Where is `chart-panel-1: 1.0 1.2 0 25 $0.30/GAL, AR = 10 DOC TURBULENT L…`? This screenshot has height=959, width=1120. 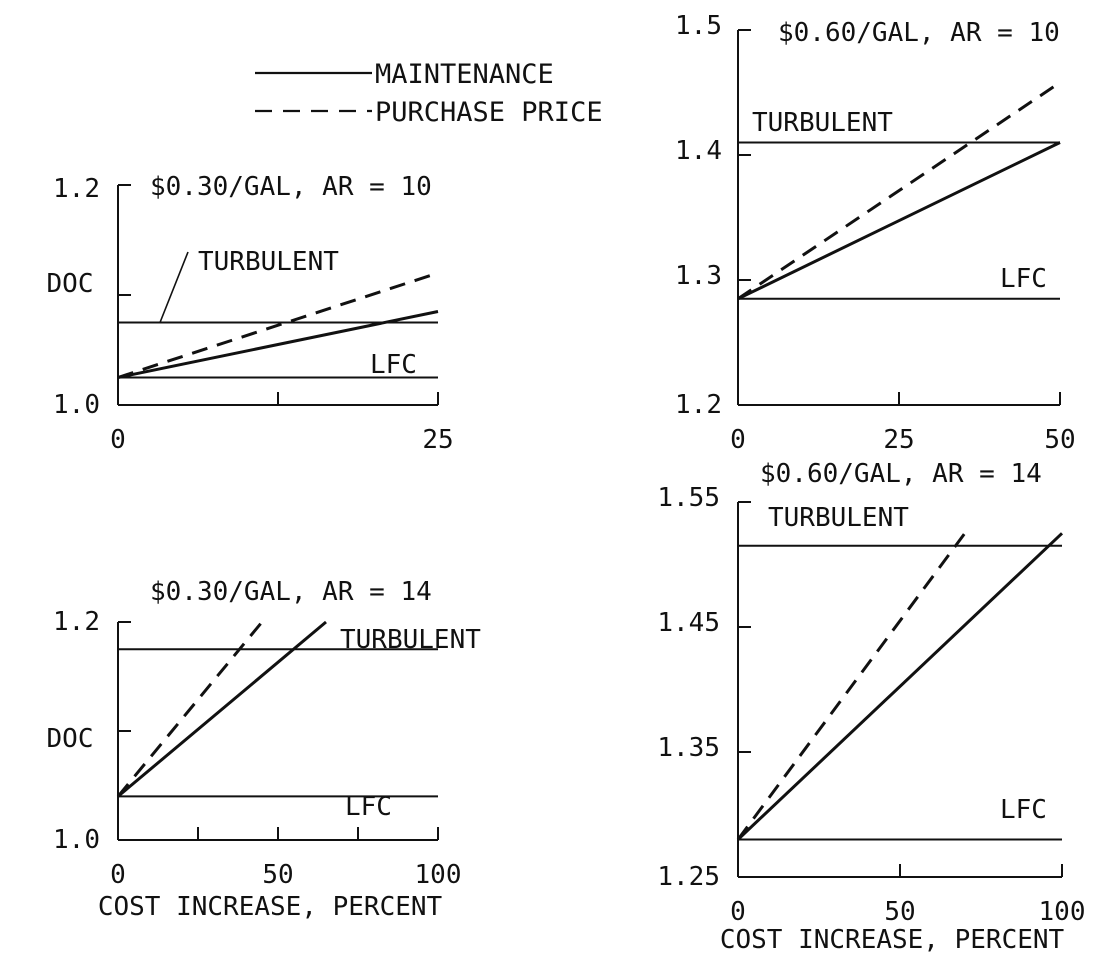 chart-panel-1: 1.0 1.2 0 25 $0.30/GAL, AR = 10 DOC TURBULENT L… is located at coordinates (250, 313).